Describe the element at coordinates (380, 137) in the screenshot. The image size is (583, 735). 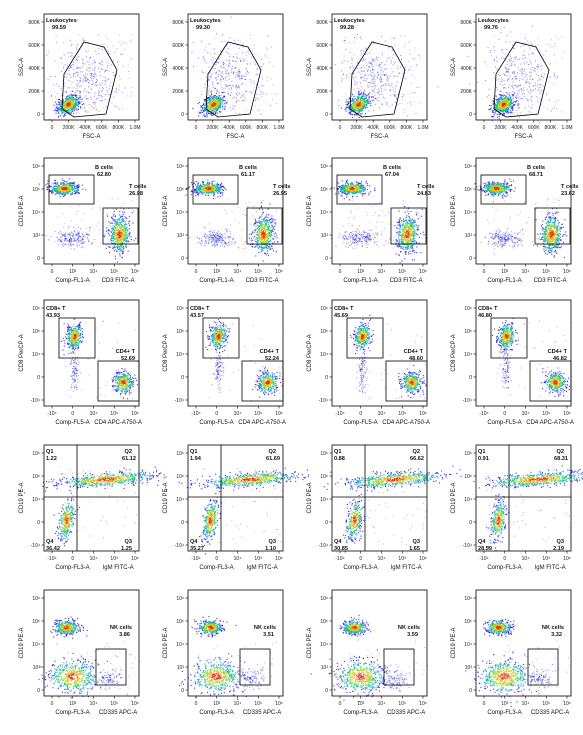
I see `x-axis-label: FSC-A` at that location.